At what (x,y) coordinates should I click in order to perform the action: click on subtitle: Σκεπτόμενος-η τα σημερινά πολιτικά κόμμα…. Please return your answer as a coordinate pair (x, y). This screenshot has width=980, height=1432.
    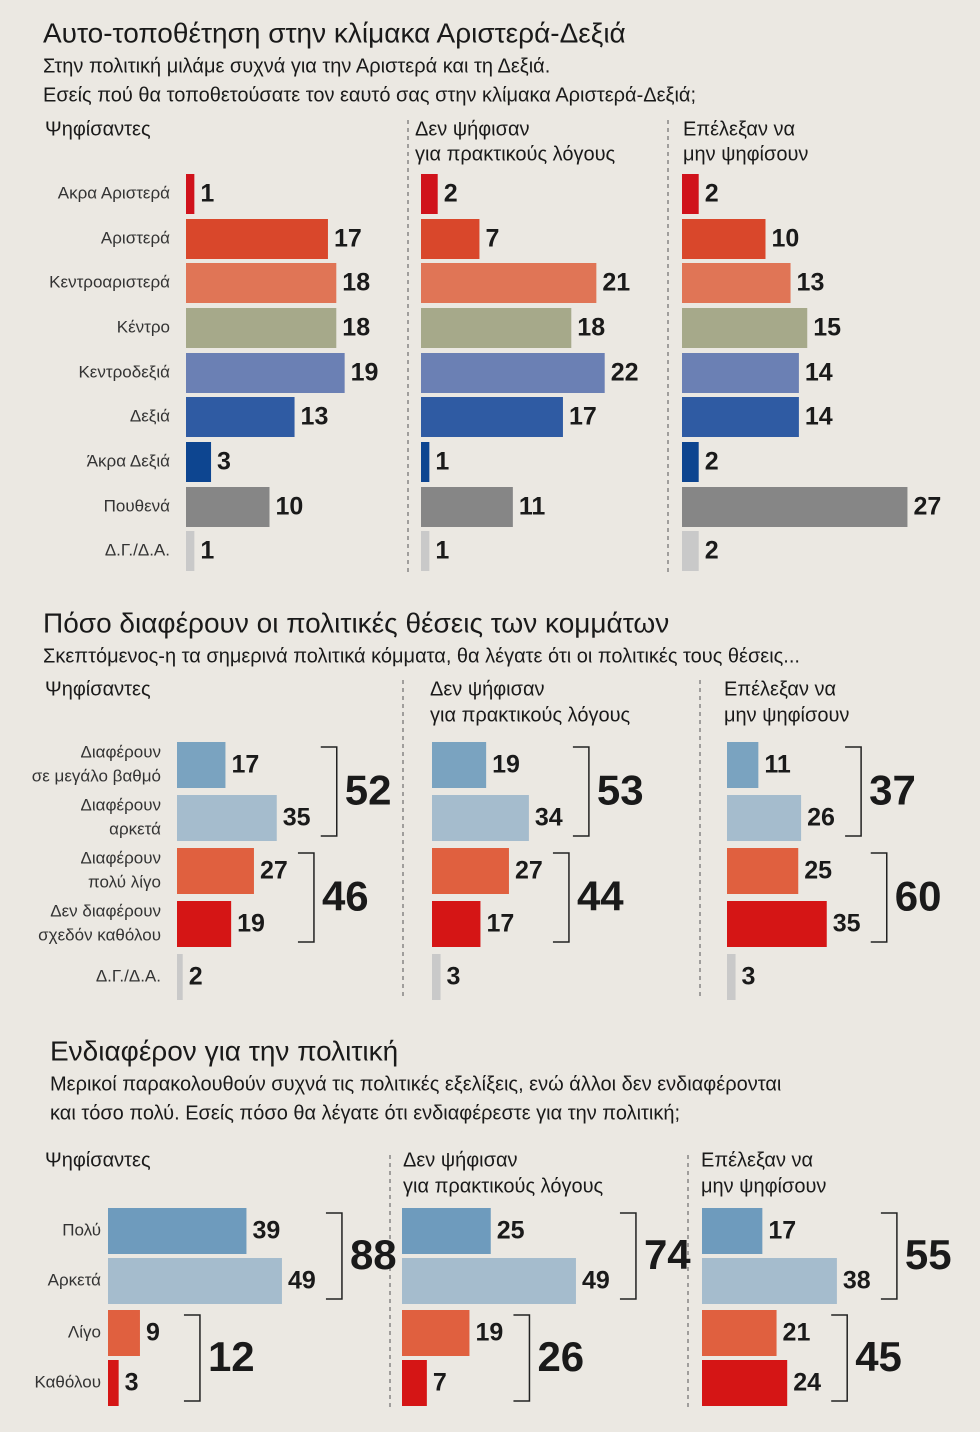
    Looking at the image, I should click on (421, 656).